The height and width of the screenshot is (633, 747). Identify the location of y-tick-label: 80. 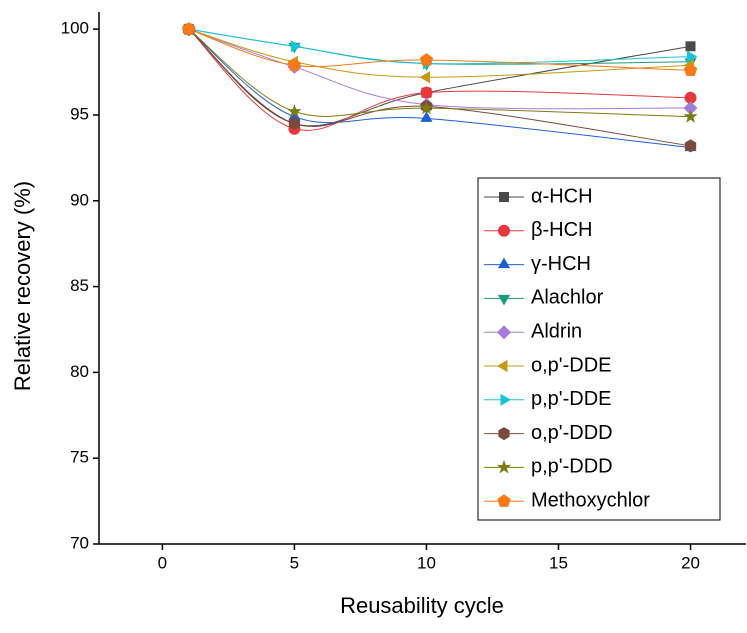
(79, 371).